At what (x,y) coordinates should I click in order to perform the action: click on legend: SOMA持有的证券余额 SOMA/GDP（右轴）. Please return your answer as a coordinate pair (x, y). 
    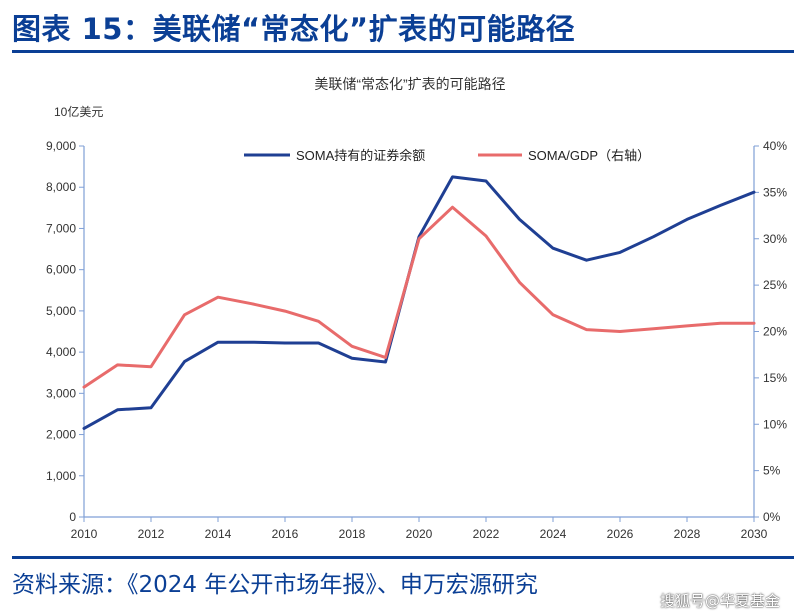
    Looking at the image, I should click on (447, 155).